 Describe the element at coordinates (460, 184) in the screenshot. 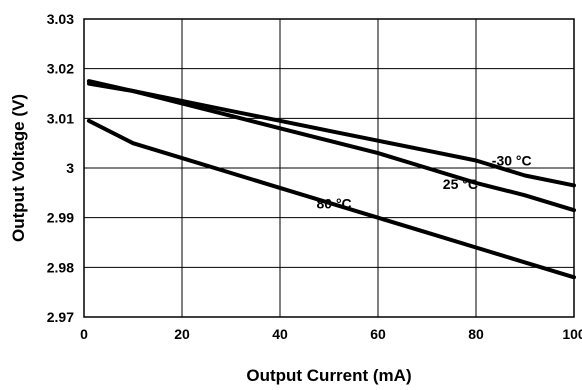

I see `series-label-25c: 25 °C` at that location.